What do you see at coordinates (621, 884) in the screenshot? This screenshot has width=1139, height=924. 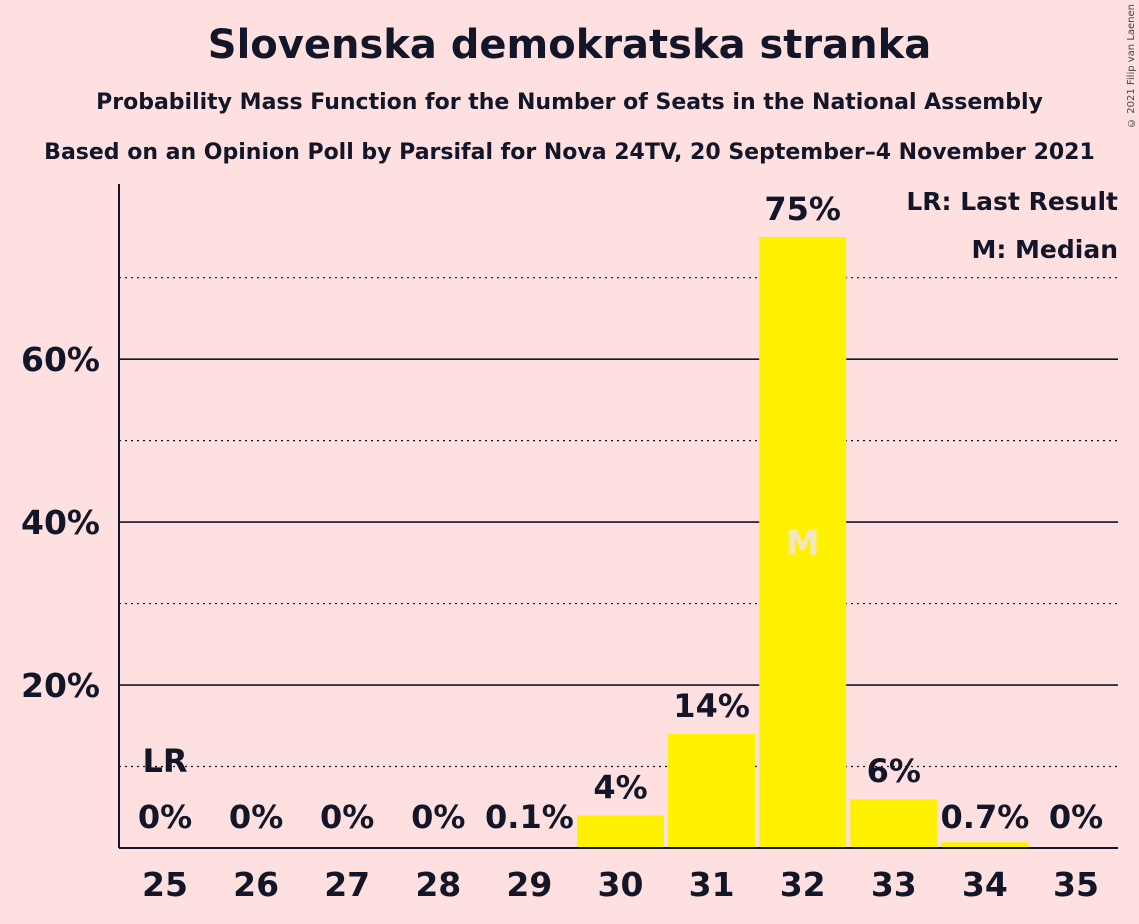 I see `x-tick-label: 30` at bounding box center [621, 884].